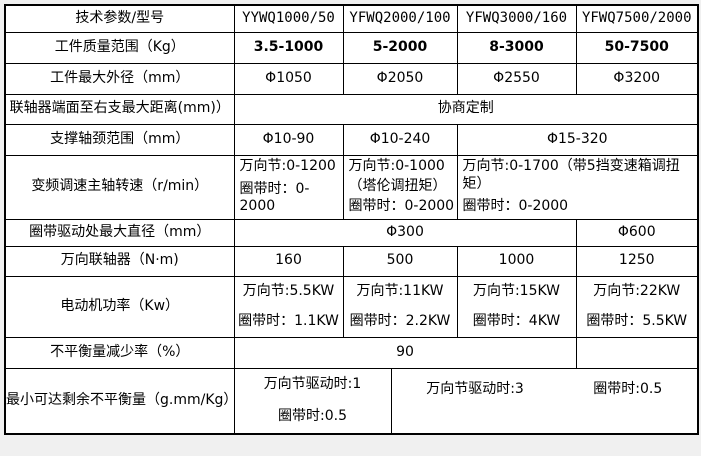 The width and height of the screenshot is (701, 456). I want to click on cell-speed-1: 万向节:0-1200 圈带时：0-2000, so click(288, 187).